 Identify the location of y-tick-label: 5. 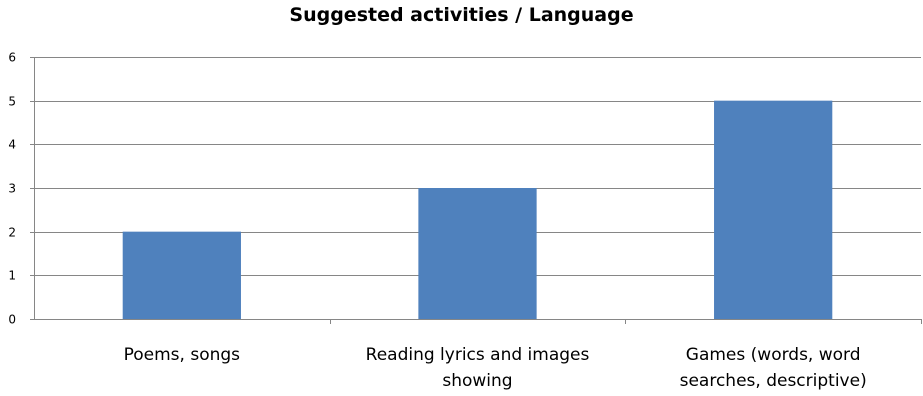
(12, 102).